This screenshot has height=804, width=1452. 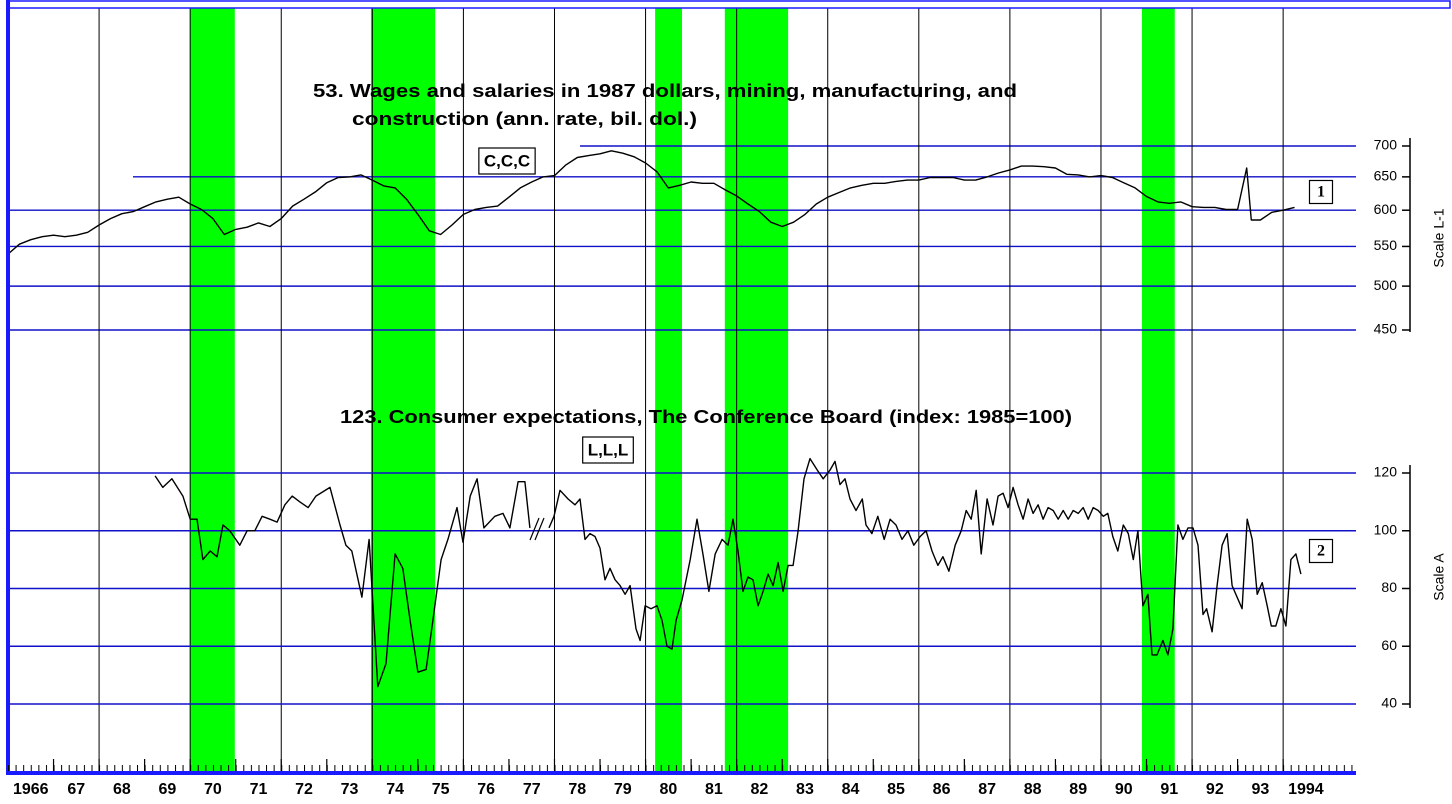 I want to click on x-tick-label: 89, so click(x=1078, y=789).